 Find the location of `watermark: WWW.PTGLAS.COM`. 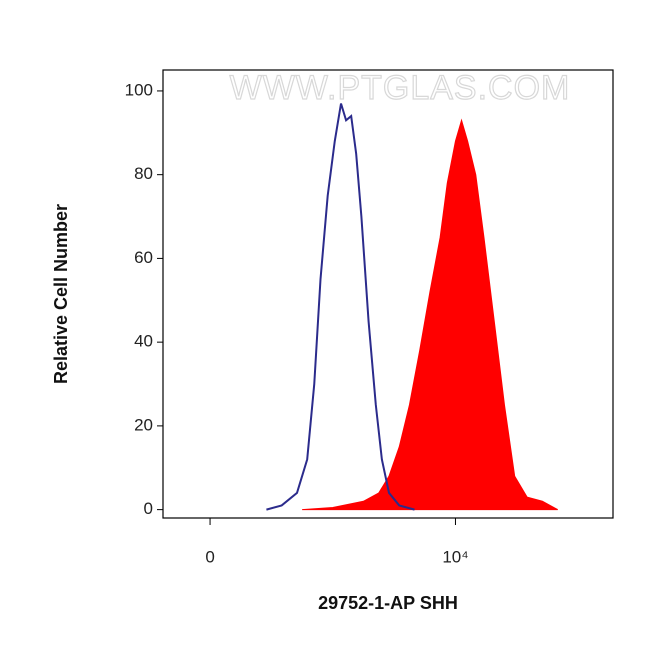

watermark: WWW.PTGLAS.COM is located at coordinates (400, 88).